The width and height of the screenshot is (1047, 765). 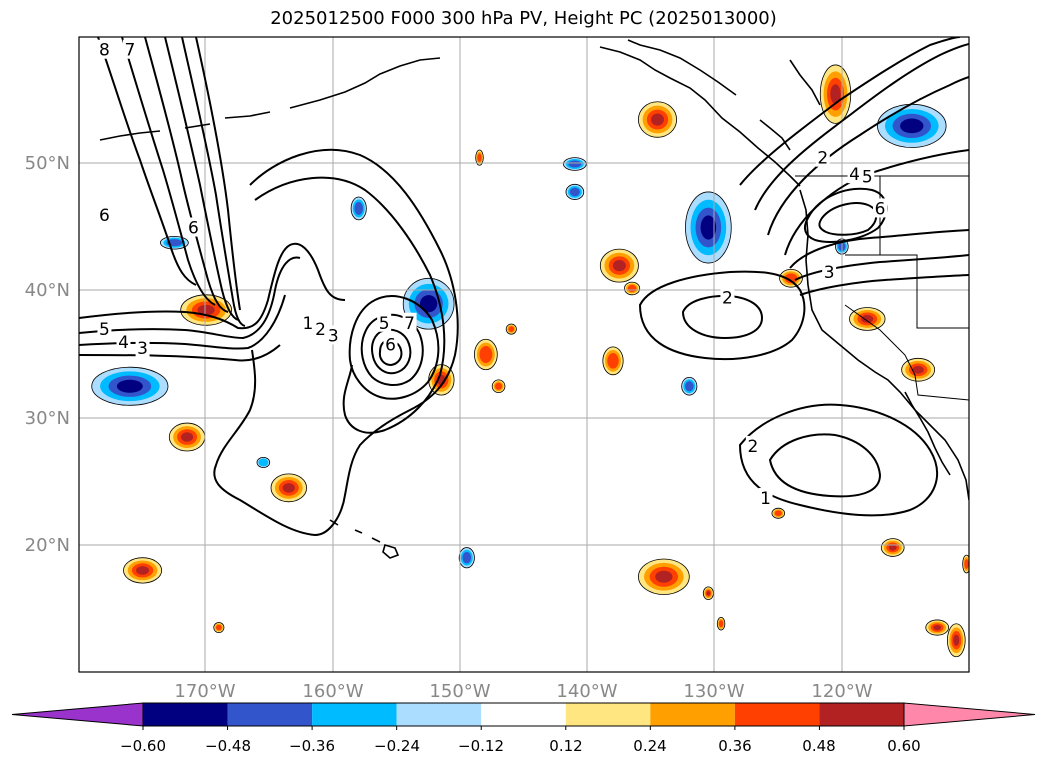 What do you see at coordinates (969, 714) in the screenshot?
I see `colorbar-extend-high` at bounding box center [969, 714].